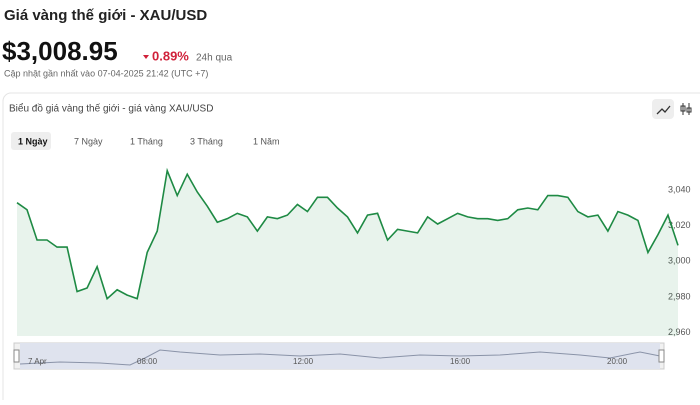 The image size is (700, 405). What do you see at coordinates (460, 361) in the screenshot?
I see `navigator-label: 16:00` at bounding box center [460, 361].